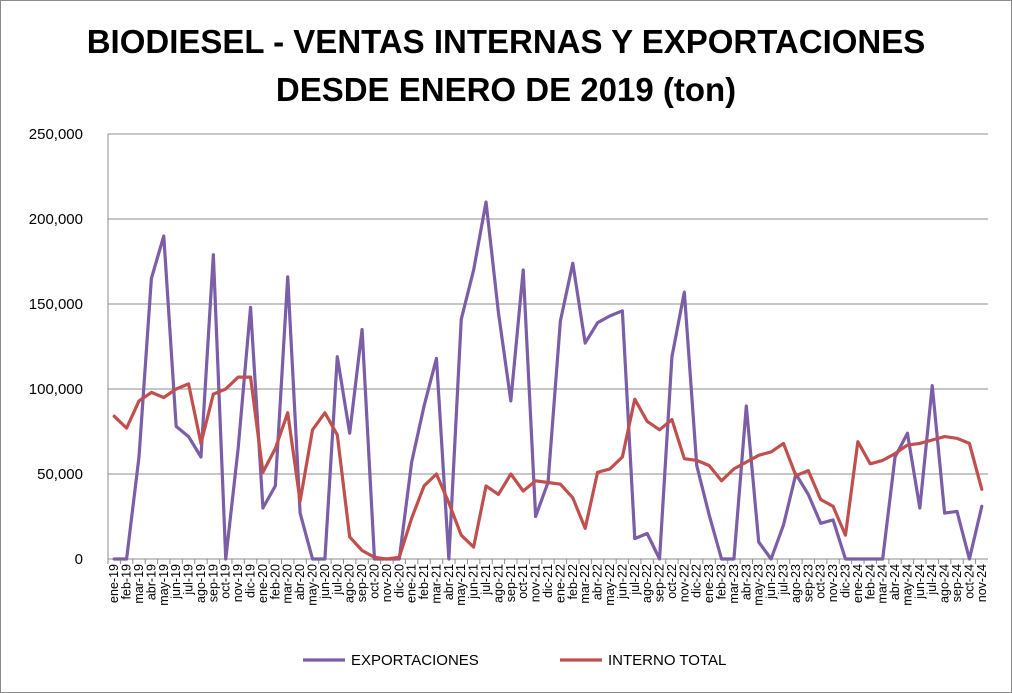 Image resolution: width=1012 pixels, height=693 pixels. I want to click on x-tick-label: jun-22, so click(622, 582).